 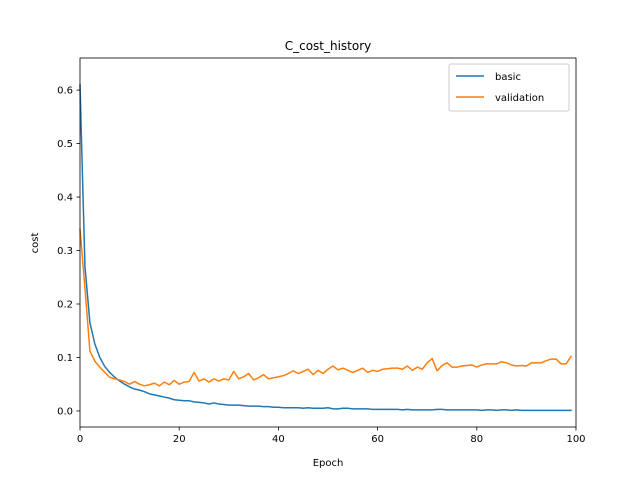 What do you see at coordinates (65, 358) in the screenshot?
I see `y-tick-label: 0.1` at bounding box center [65, 358].